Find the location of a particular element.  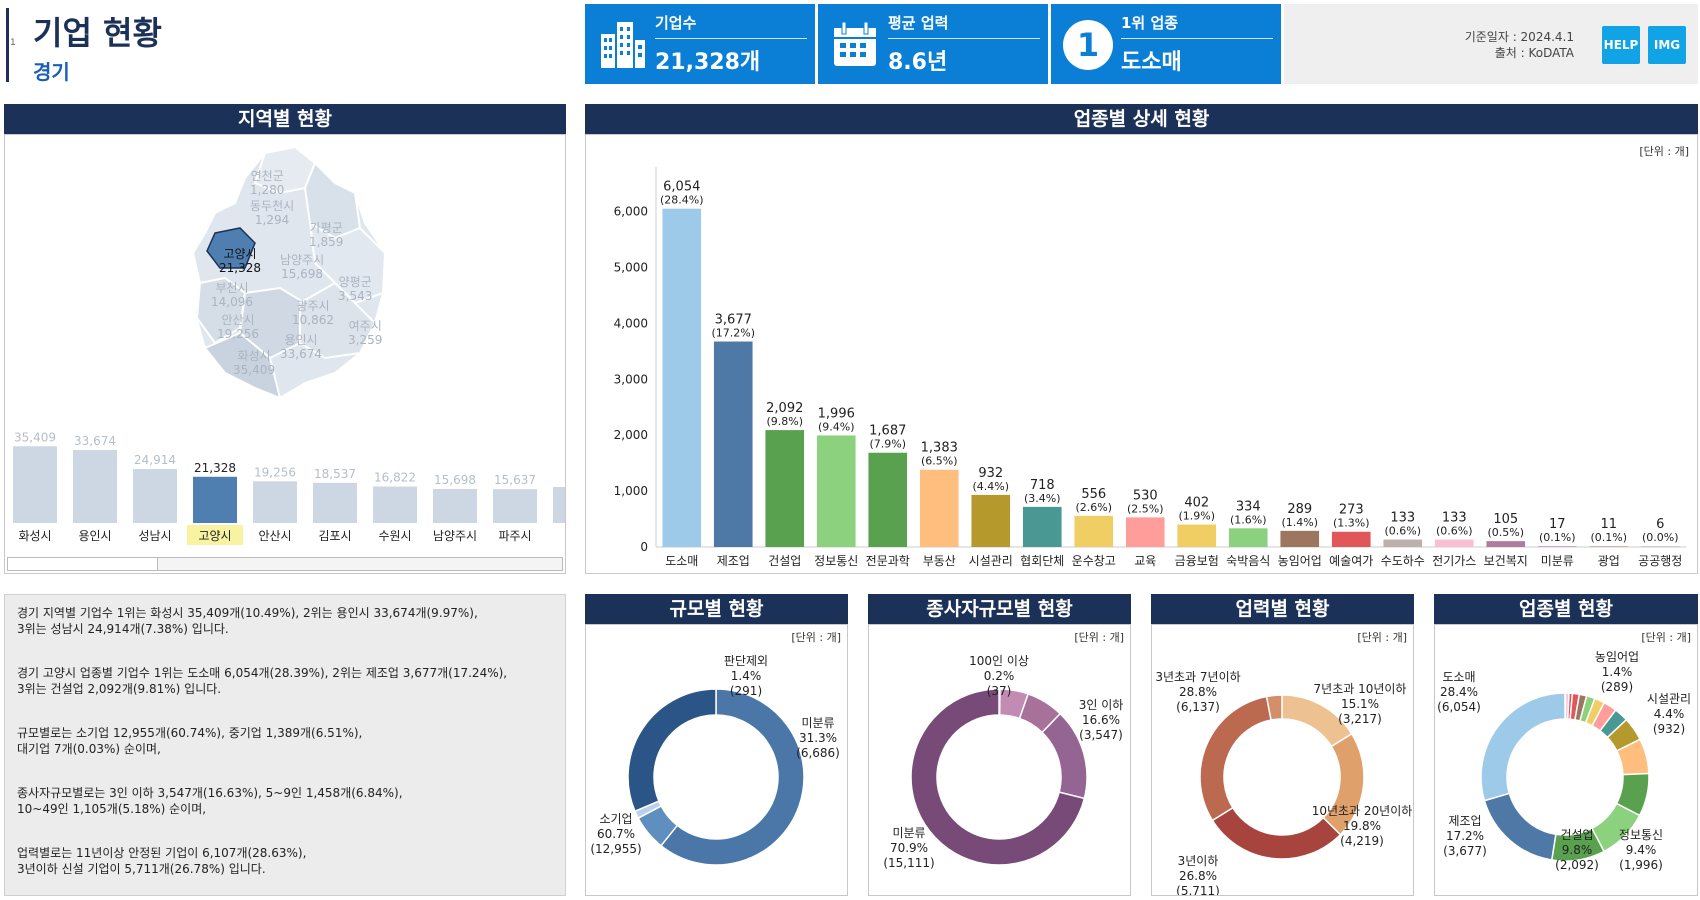

bar-pct-label: (28.4%) is located at coordinates (682, 200).